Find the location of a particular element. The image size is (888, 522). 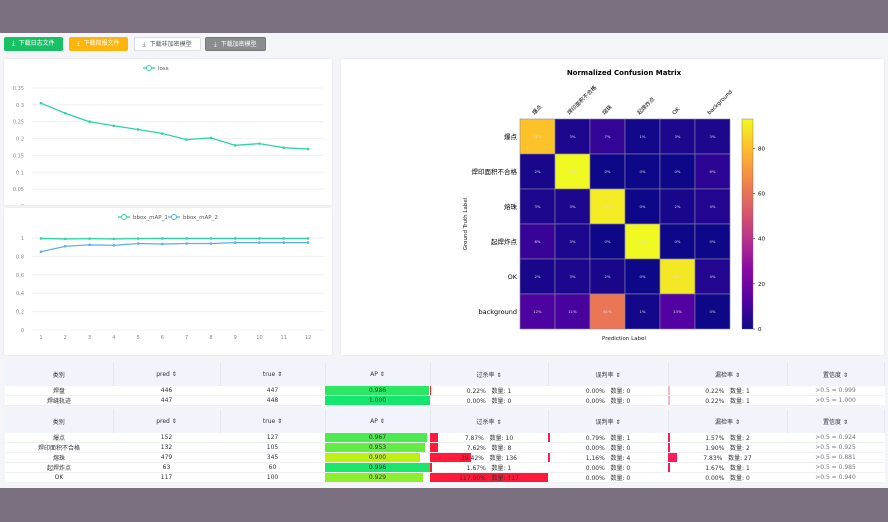

y-tick-label: 0.25 is located at coordinates (18, 123).